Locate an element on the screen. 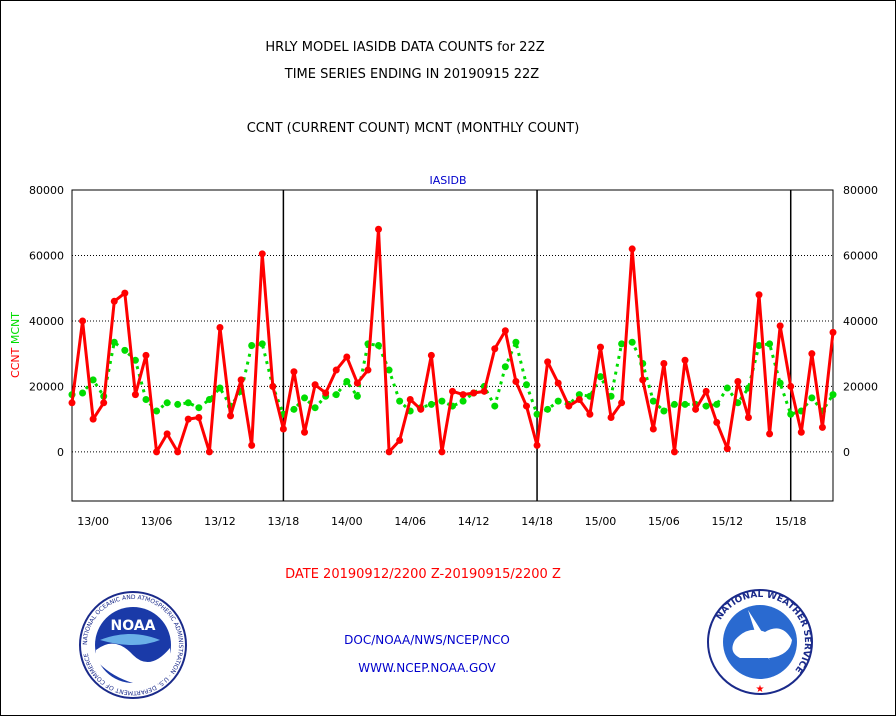 Image resolution: width=896 pixels, height=716 pixels. x-tick-label: 14/00 is located at coordinates (347, 521).